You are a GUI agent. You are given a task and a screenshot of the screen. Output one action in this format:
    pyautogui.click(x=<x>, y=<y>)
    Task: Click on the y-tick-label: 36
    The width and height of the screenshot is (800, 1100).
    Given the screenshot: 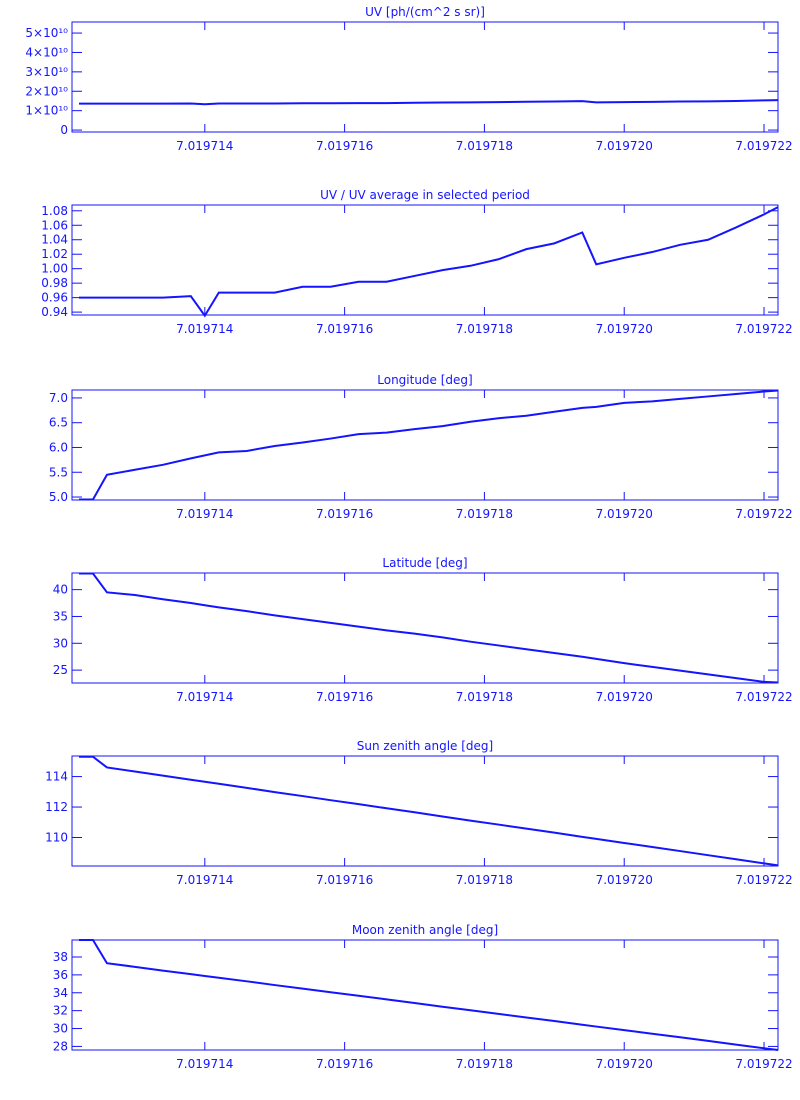 What is the action you would take?
    pyautogui.click(x=60, y=975)
    